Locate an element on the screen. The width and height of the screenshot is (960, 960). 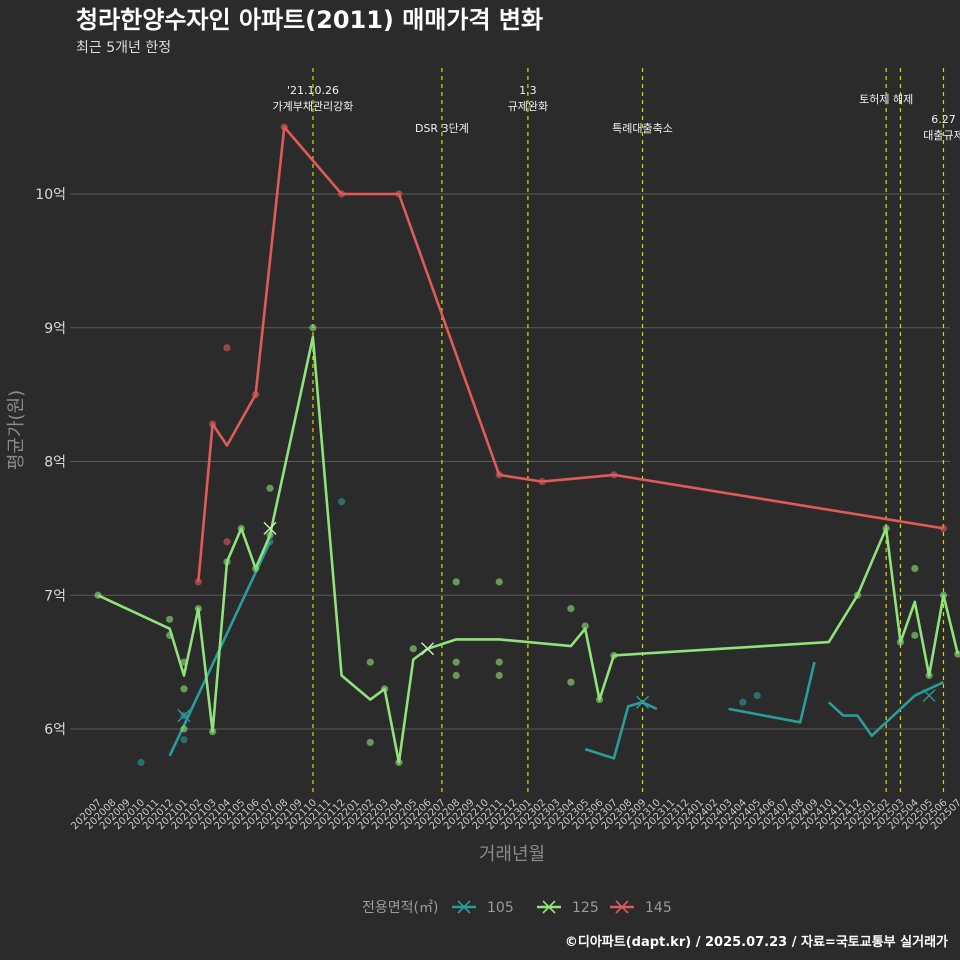
chart-subtitle: 최근 5개년 한정 is located at coordinates (123, 48).